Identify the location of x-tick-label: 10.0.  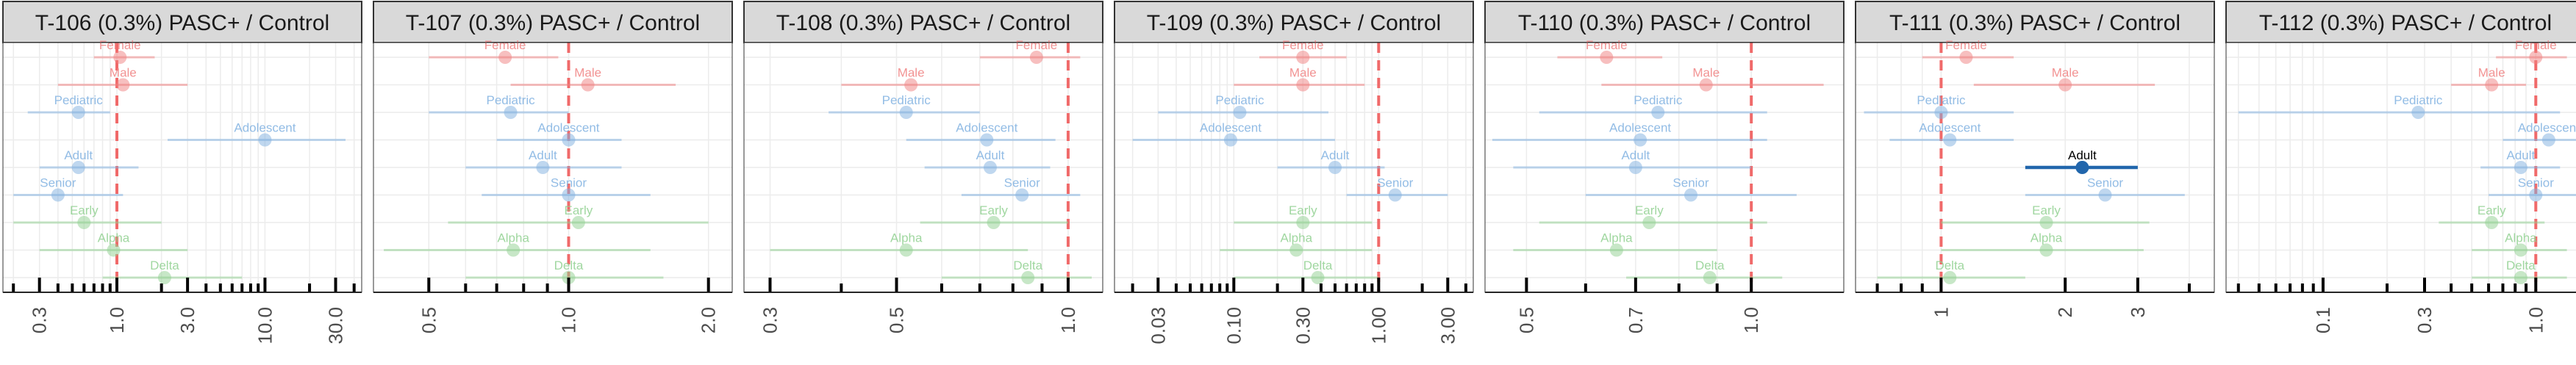
(265, 325).